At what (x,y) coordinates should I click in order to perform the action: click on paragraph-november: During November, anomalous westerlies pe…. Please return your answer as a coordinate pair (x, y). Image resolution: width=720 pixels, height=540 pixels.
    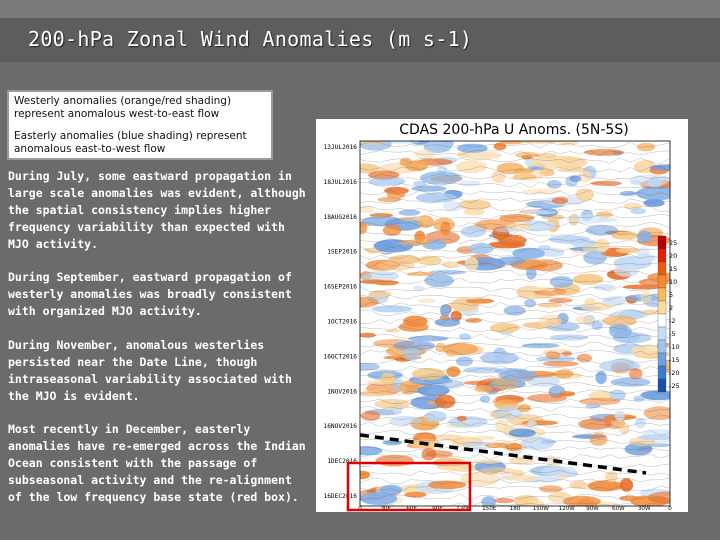
    Looking at the image, I should click on (150, 370).